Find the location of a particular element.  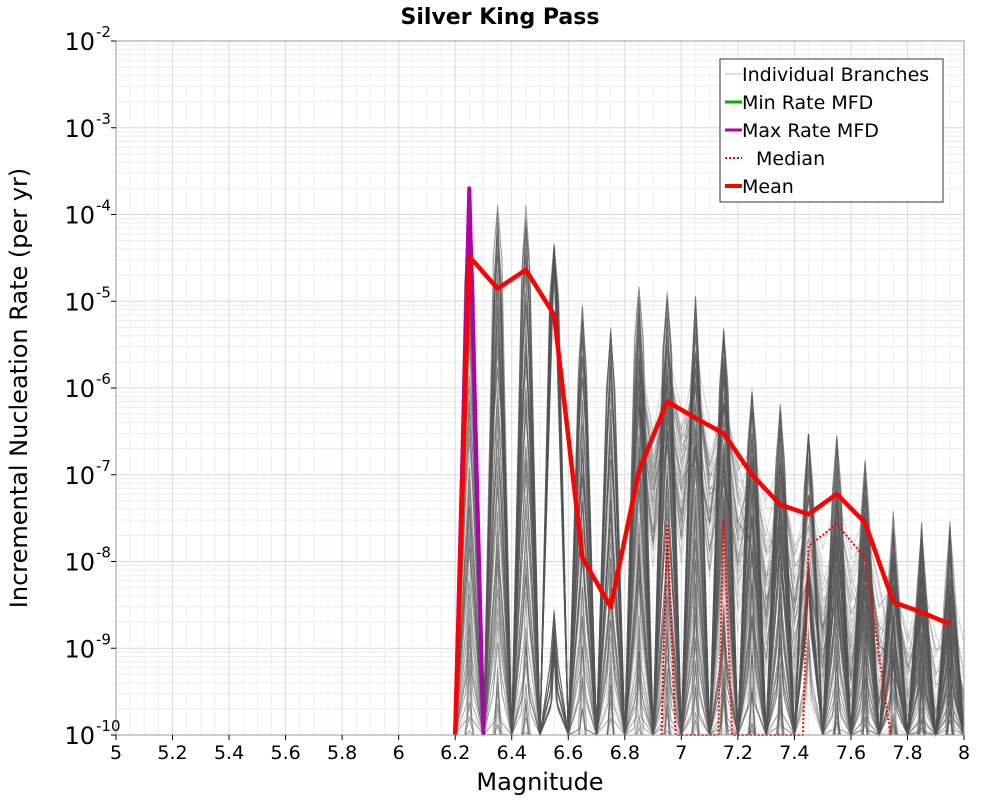

legend-label: Max Rate MFD is located at coordinates (810, 131).